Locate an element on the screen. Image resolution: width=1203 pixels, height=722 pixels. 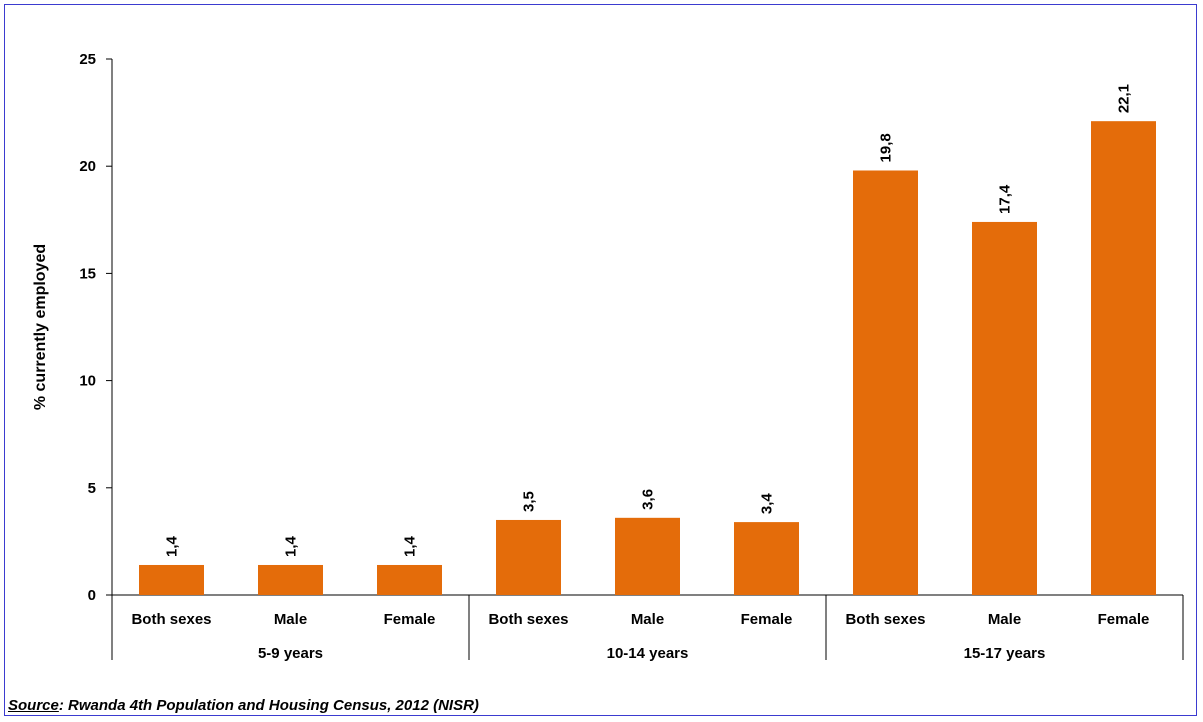
data-label: 19,8 is located at coordinates (886, 147).